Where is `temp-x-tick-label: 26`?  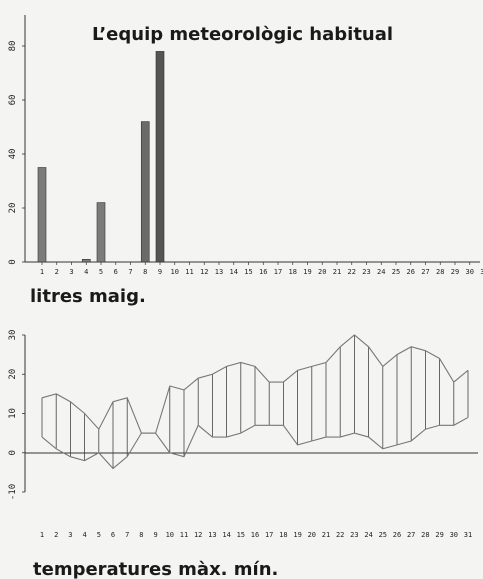 temp-x-tick-label: 26 is located at coordinates (397, 535).